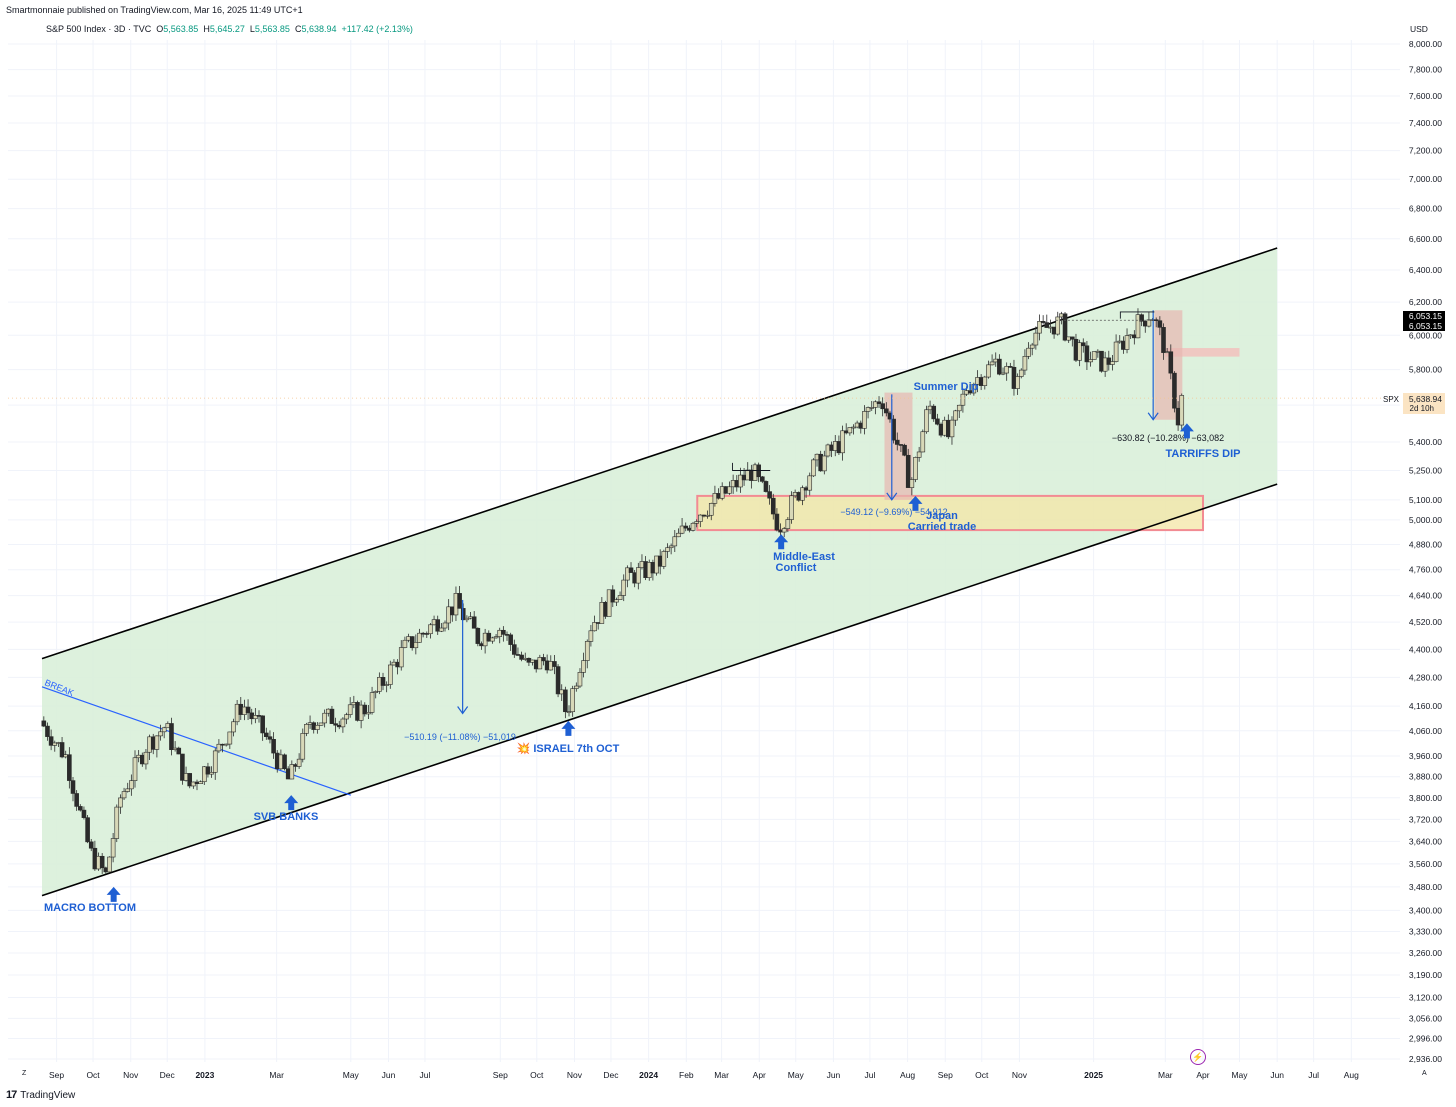  I want to click on price-tick-label: 5,000.00, so click(1425, 520).